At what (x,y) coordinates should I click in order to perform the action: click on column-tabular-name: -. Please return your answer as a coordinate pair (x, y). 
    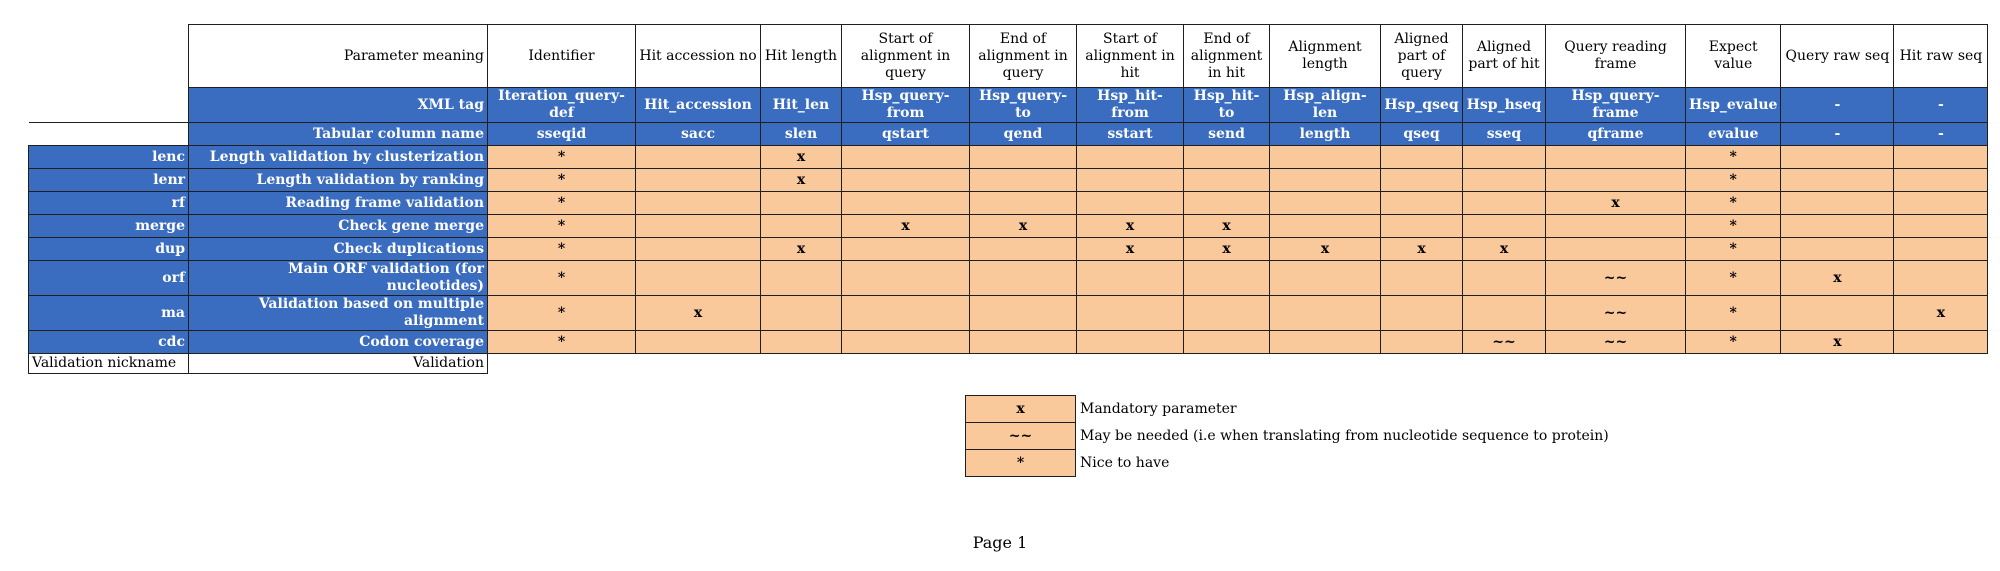
    Looking at the image, I should click on (1941, 134).